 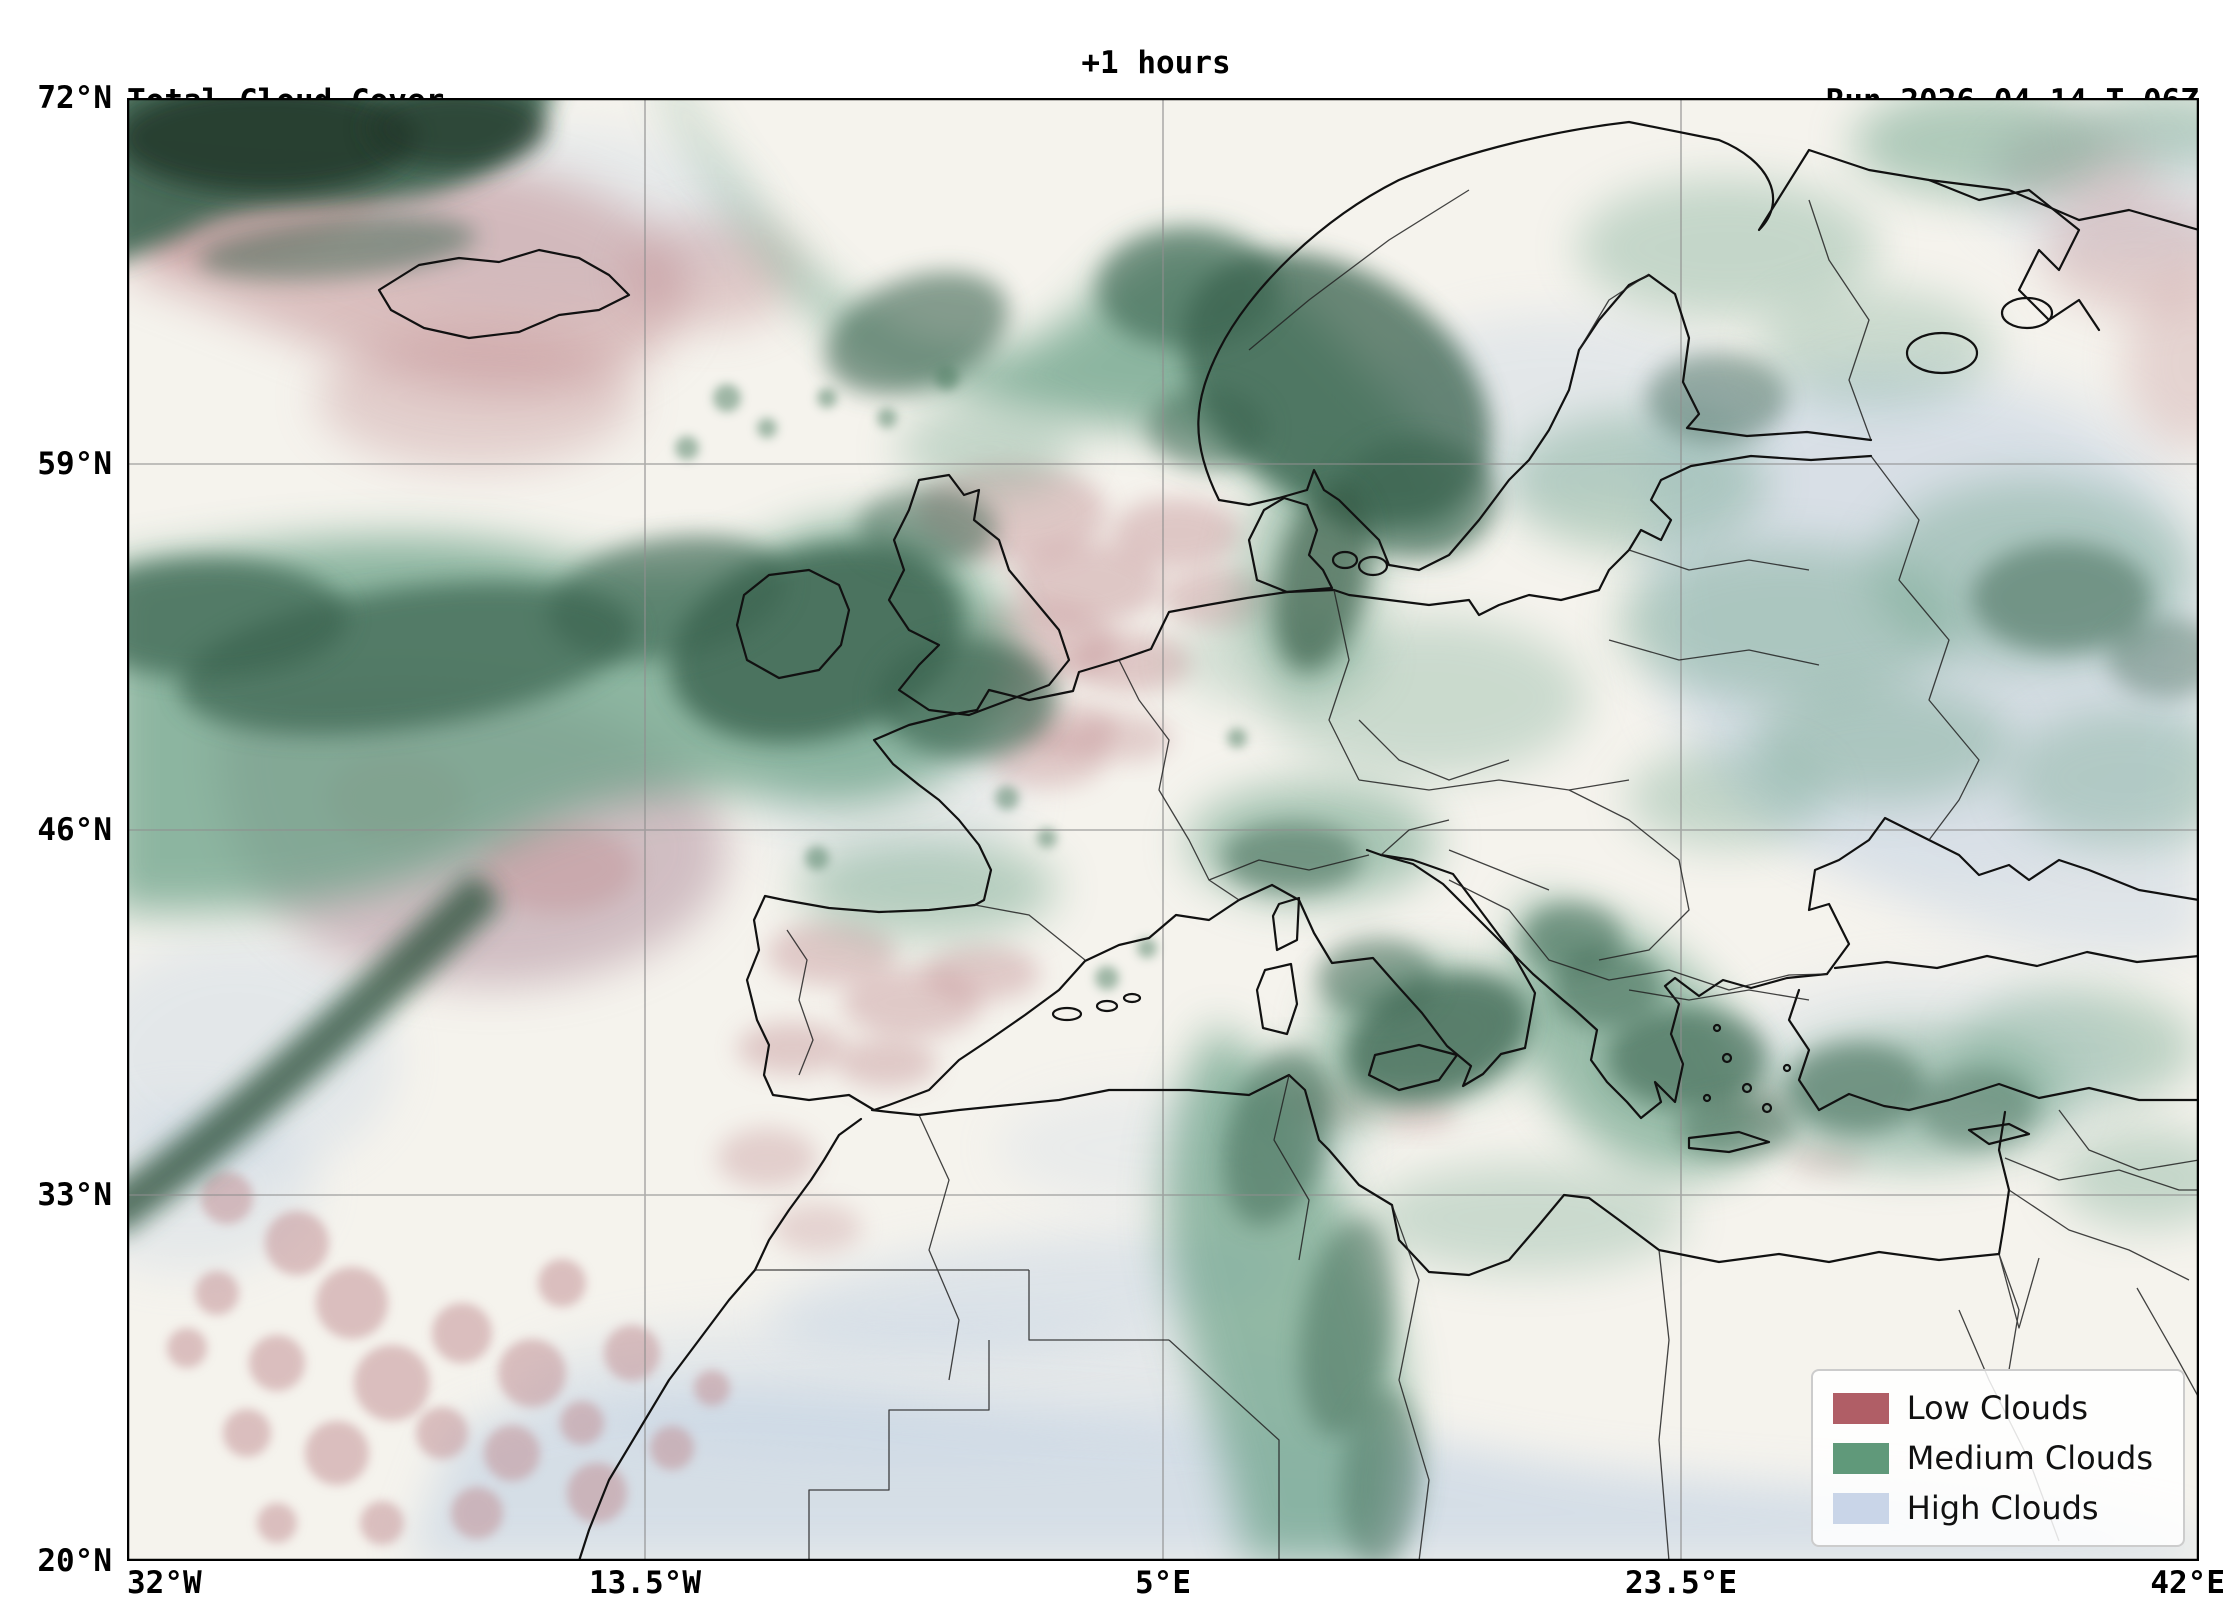 What do you see at coordinates (2016, 960) in the screenshot?
I see `coastline-black-sea-south` at bounding box center [2016, 960].